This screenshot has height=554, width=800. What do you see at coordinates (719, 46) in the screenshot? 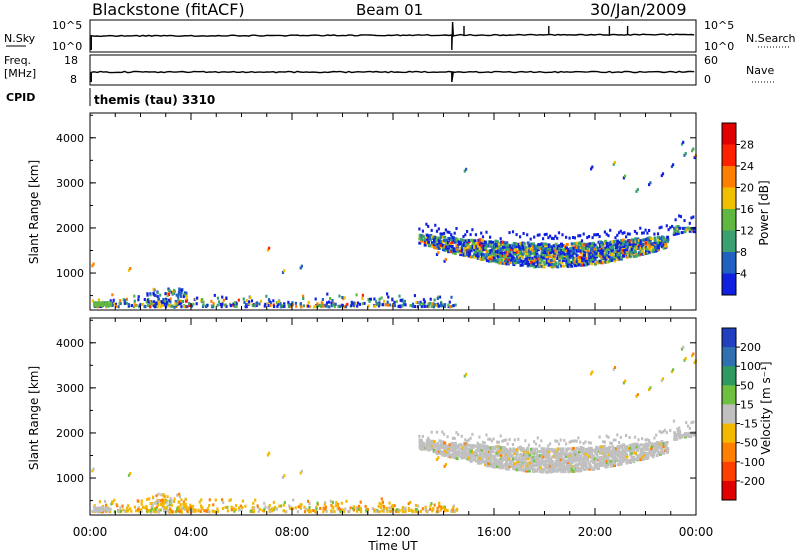
I see `nsearch-tick-bottom: 10^0` at bounding box center [719, 46].